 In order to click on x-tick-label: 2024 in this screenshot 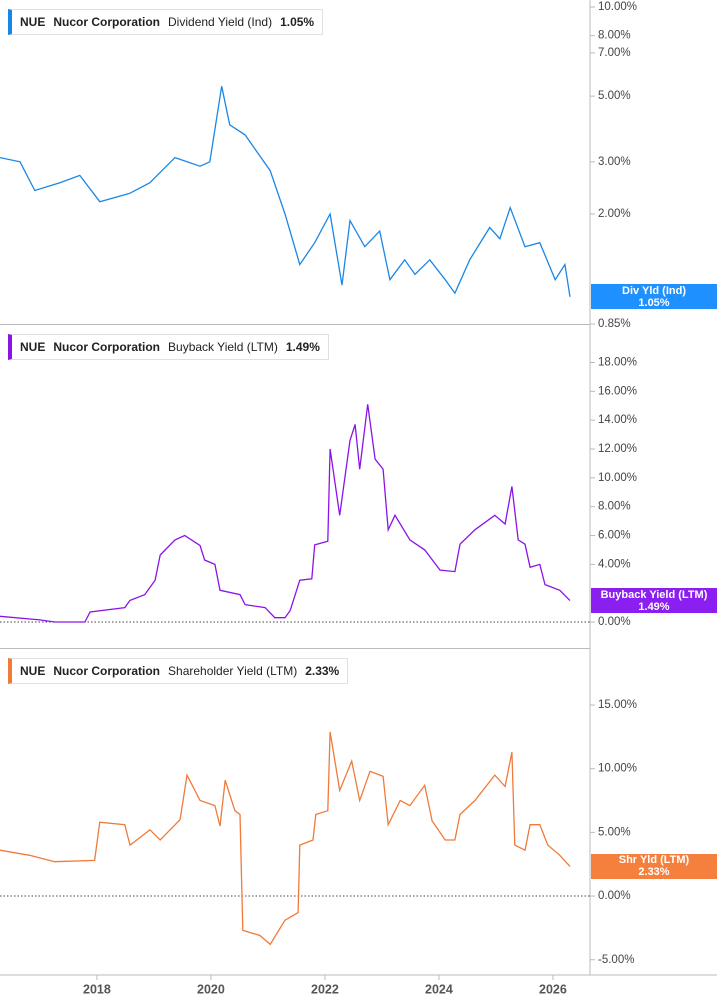, I will do `click(439, 989)`.